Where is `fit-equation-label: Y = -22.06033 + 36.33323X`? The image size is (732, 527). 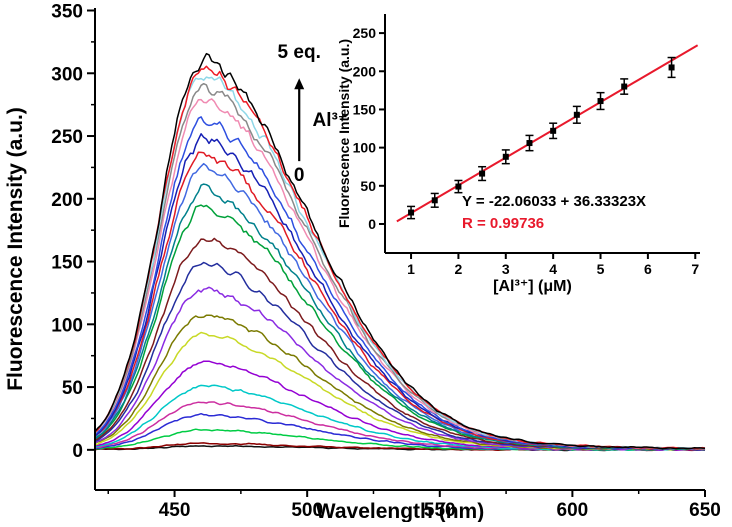 fit-equation-label: Y = -22.06033 + 36.33323X is located at coordinates (554, 201).